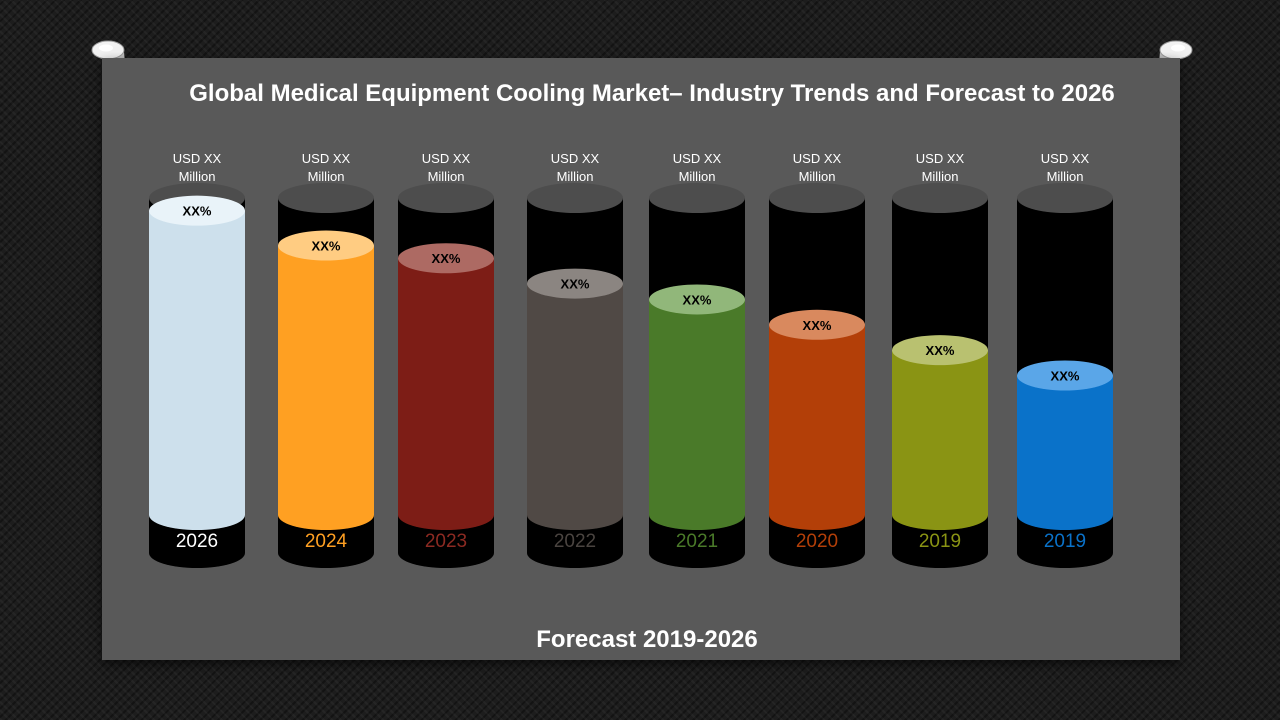 This screenshot has height=720, width=1280. Describe the element at coordinates (446, 541) in the screenshot. I see `bar-category-label-2: 2023` at that location.